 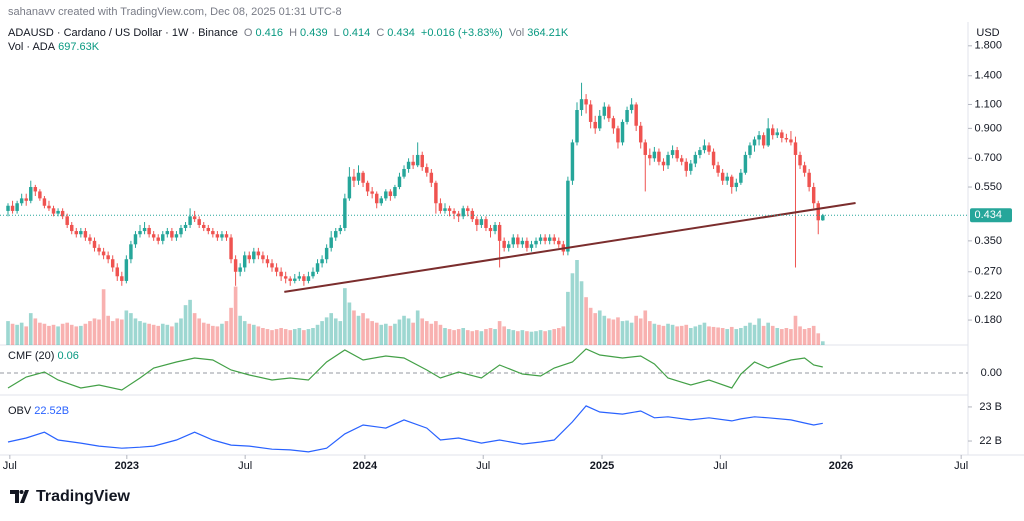 I want to click on ohlc-key: H, so click(x=293, y=33).